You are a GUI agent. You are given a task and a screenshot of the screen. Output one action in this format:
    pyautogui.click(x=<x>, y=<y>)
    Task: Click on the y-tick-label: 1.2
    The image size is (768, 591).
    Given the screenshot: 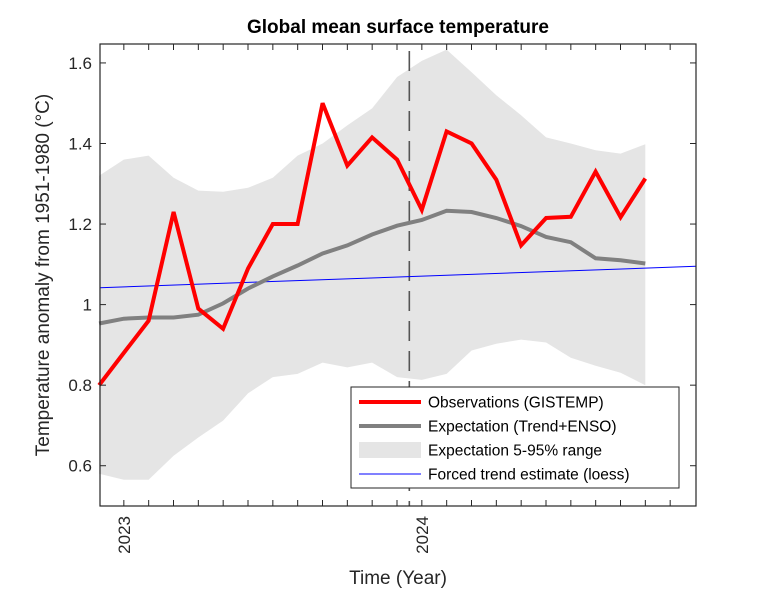 What is the action you would take?
    pyautogui.click(x=80, y=224)
    